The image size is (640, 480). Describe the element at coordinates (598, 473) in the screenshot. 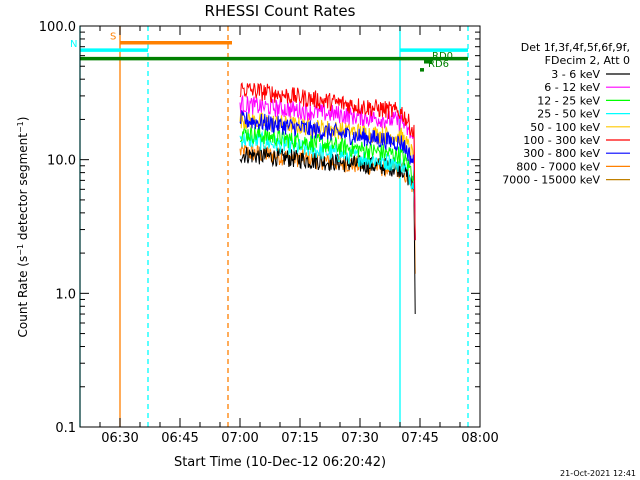

I see `footer-timestamp: 21-Oct-2021 12:41` at that location.